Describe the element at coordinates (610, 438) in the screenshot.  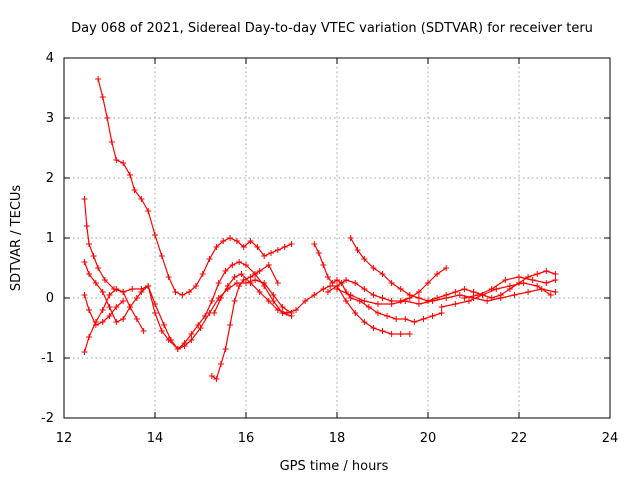
I see `x-tick-label: 24` at that location.